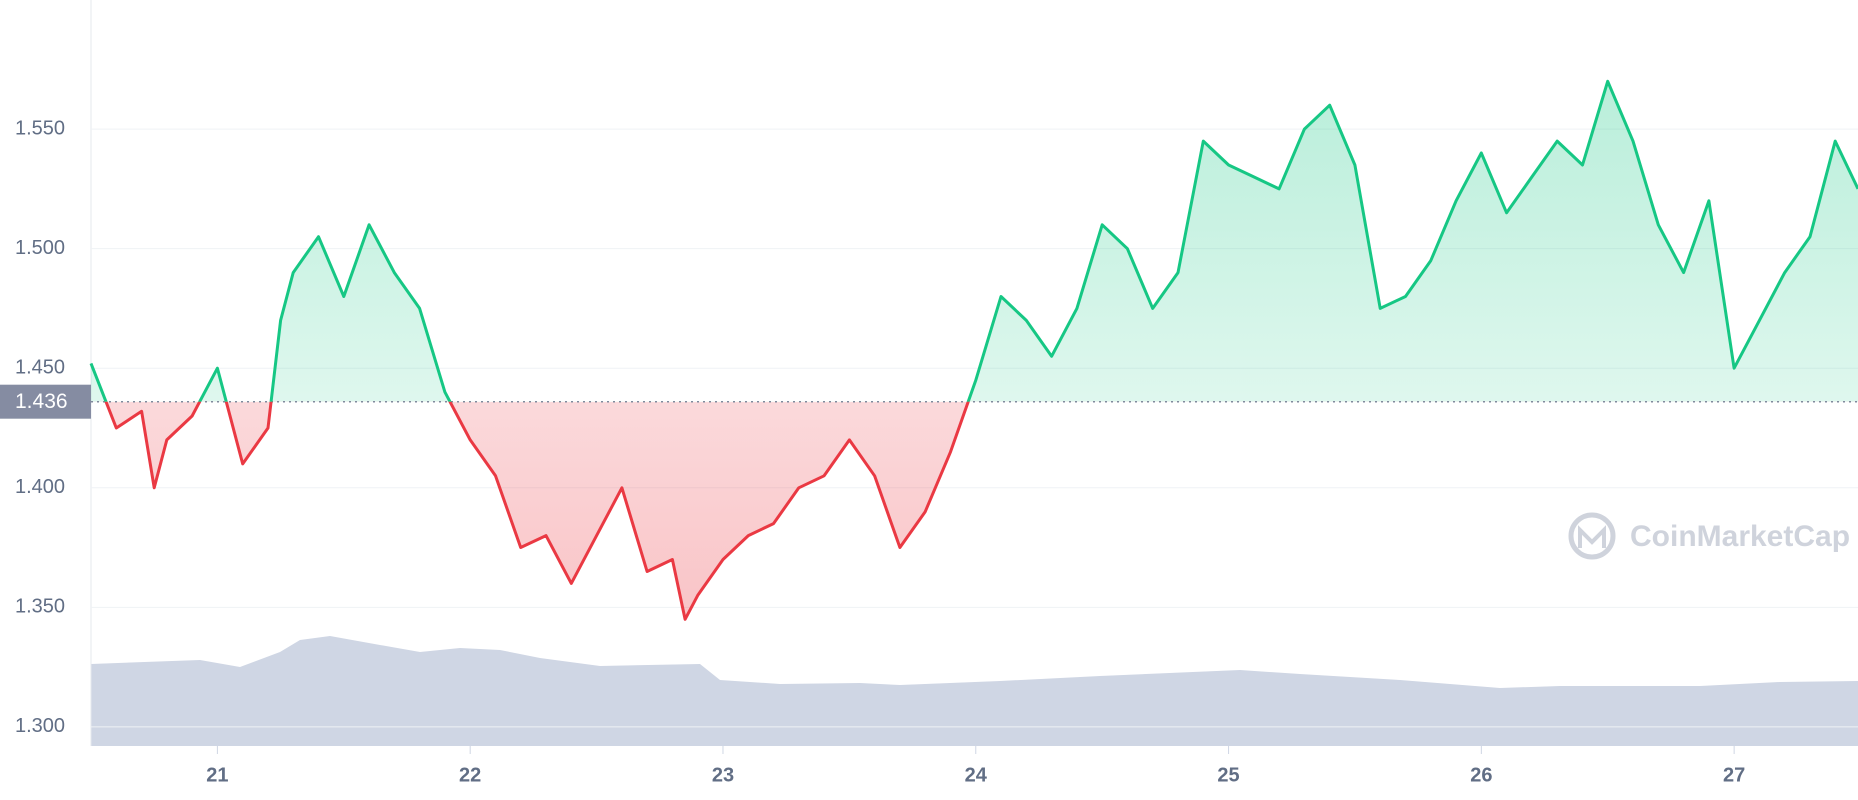 This screenshot has height=800, width=1858. I want to click on baseline-label-box, so click(45, 401).